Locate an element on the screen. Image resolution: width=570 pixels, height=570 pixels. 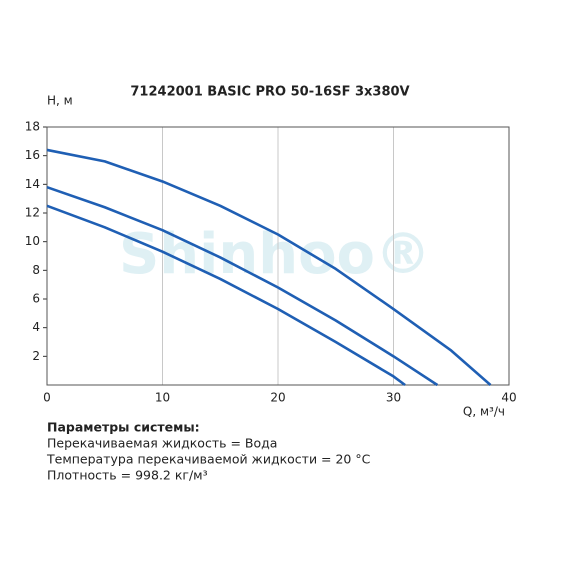
y-tick-label: 18 is located at coordinates (32, 127).